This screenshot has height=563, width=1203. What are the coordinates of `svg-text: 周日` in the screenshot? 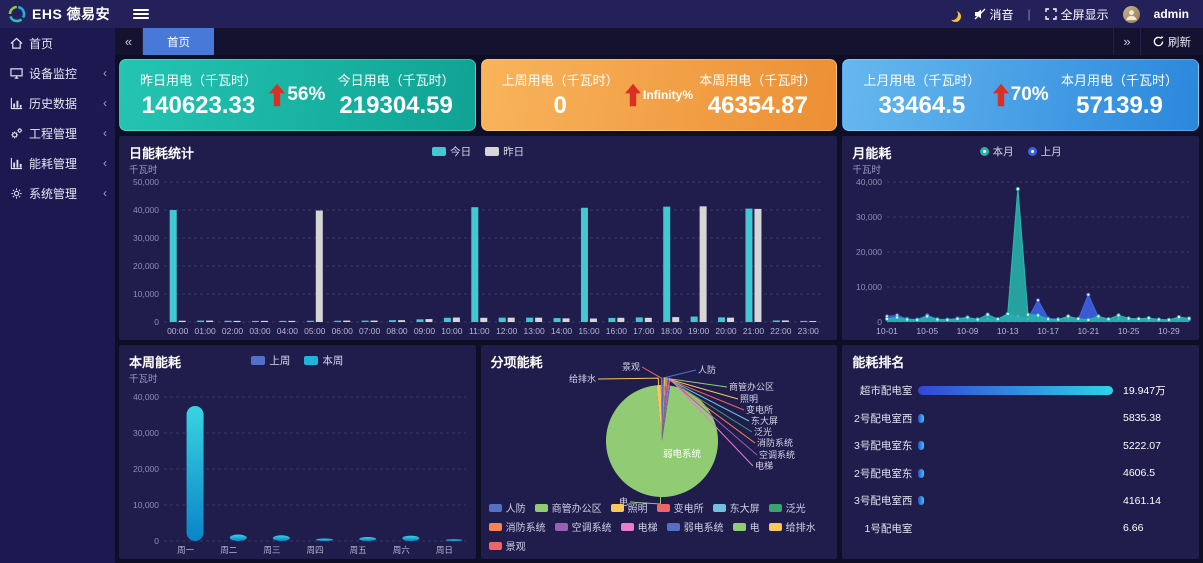 It's located at (444, 550).